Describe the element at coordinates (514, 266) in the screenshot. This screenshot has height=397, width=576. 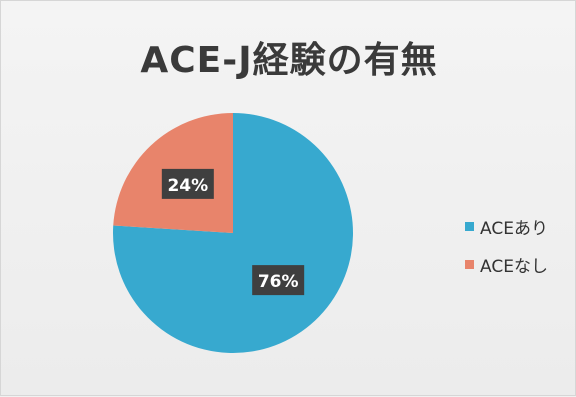
I see `legend-label-ace-no: ACEなし` at that location.